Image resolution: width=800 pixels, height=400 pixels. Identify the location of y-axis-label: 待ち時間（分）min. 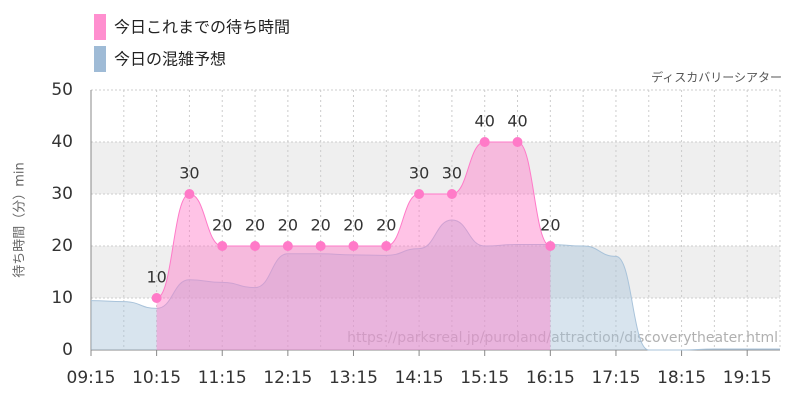
(20, 220).